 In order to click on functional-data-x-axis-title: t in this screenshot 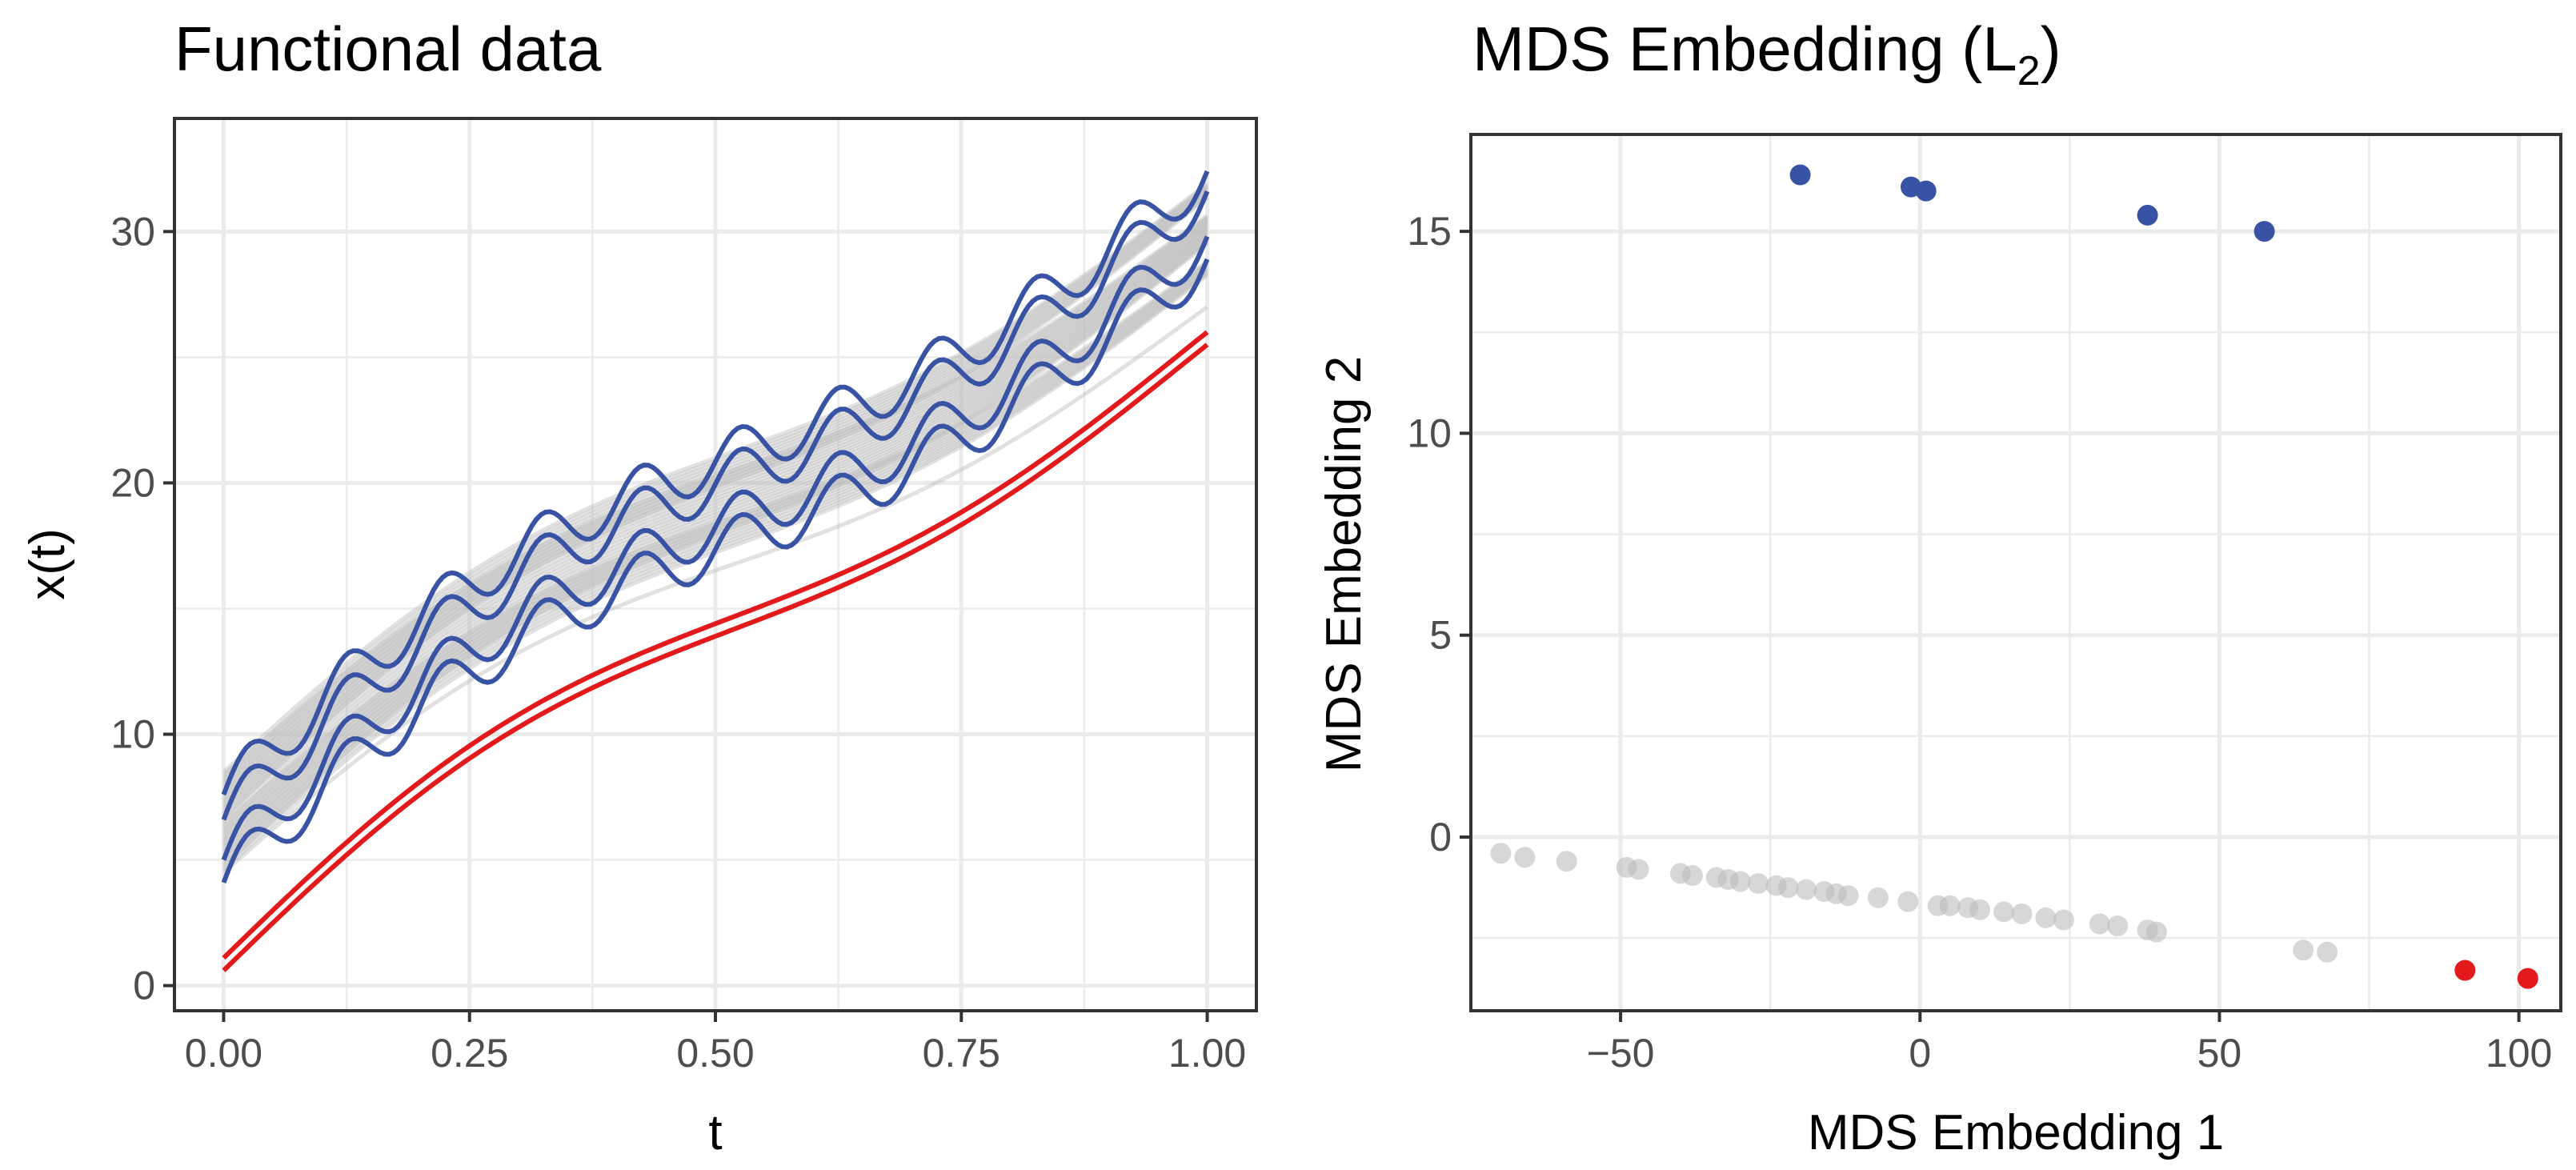, I will do `click(715, 1132)`.